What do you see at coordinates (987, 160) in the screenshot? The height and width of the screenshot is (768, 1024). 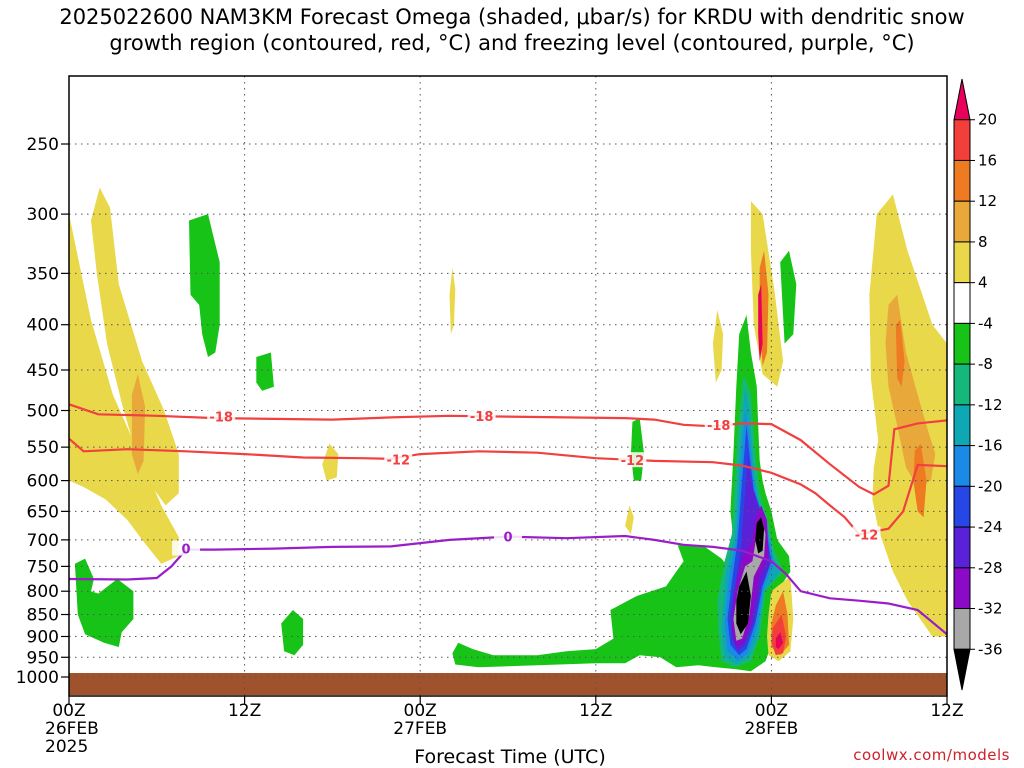 I see `colorbar-label: 16` at bounding box center [987, 160].